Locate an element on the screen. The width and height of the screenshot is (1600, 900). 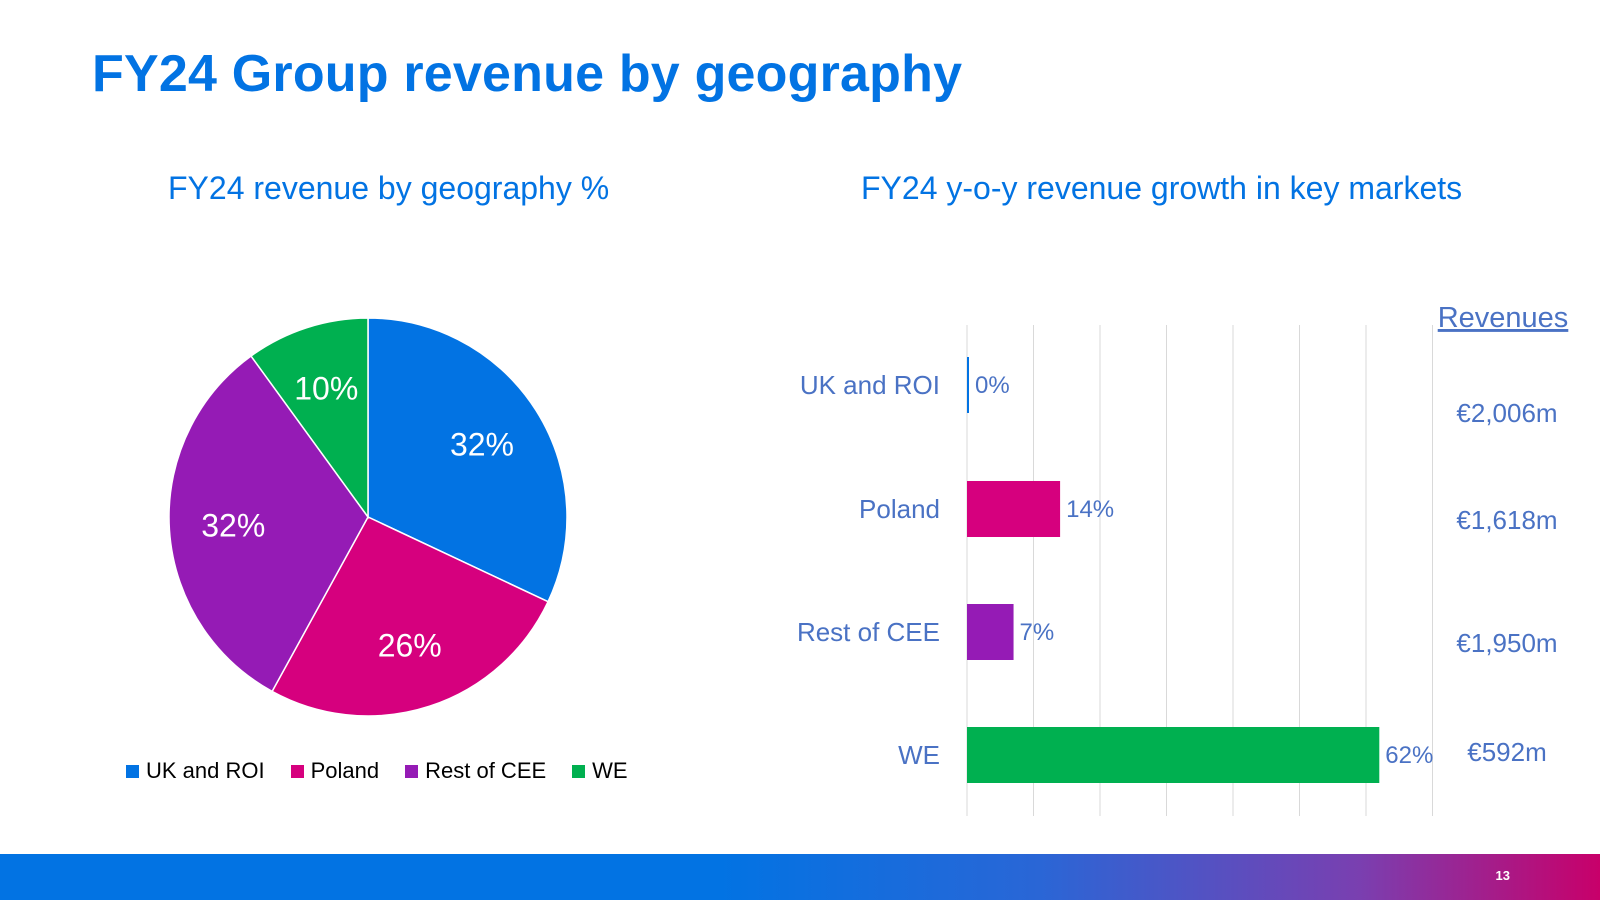
revenue-poland: €1,618m is located at coordinates (1506, 520).